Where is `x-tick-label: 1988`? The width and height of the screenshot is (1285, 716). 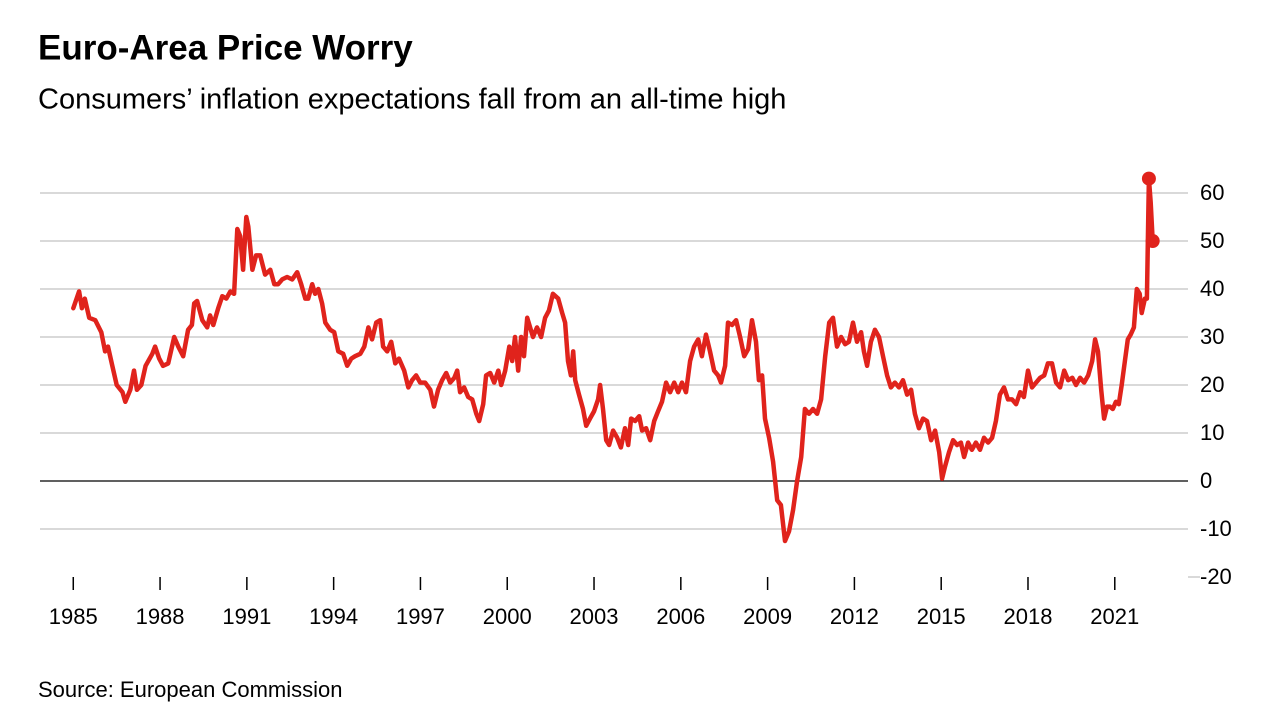
x-tick-label: 1988 is located at coordinates (160, 616).